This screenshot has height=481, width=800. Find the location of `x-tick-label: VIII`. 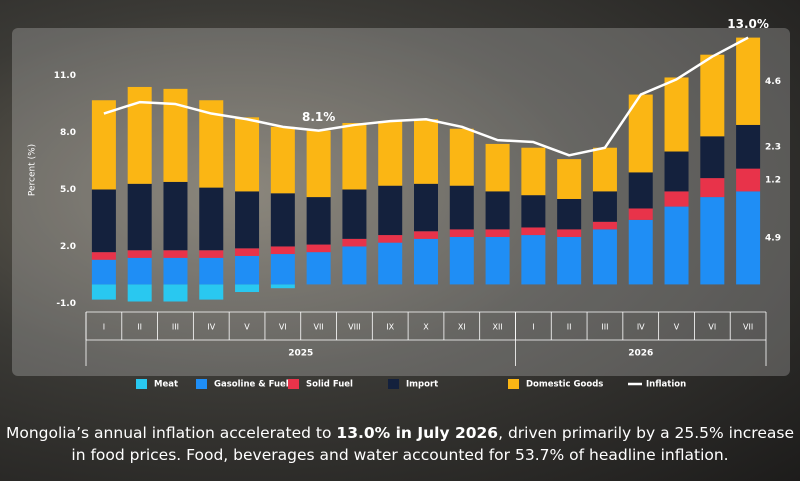

x-tick-label: VIII is located at coordinates (354, 327).